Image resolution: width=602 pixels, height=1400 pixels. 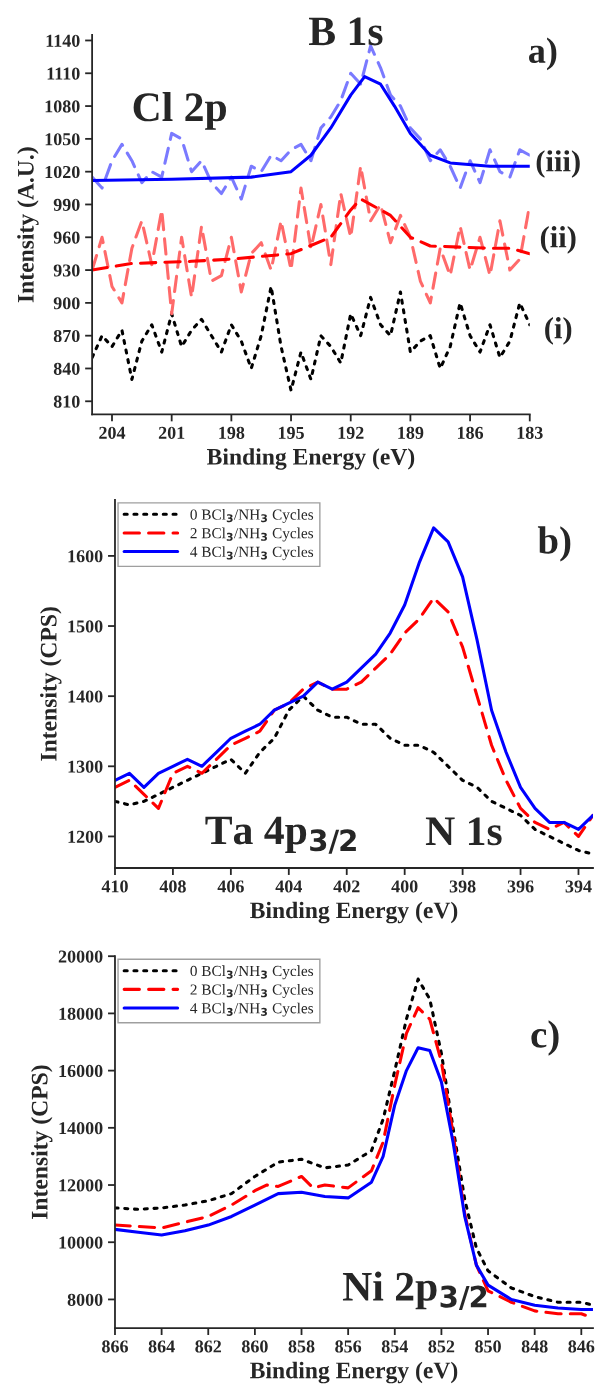 I want to click on x-tick-label: 396, so click(x=520, y=886).